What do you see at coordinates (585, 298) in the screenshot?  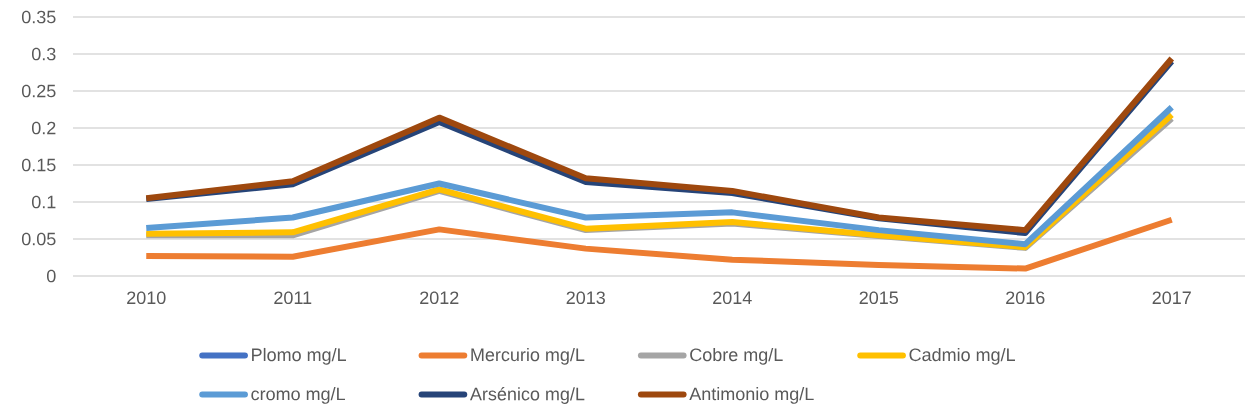 I see `x-tick-label: 2013` at bounding box center [585, 298].